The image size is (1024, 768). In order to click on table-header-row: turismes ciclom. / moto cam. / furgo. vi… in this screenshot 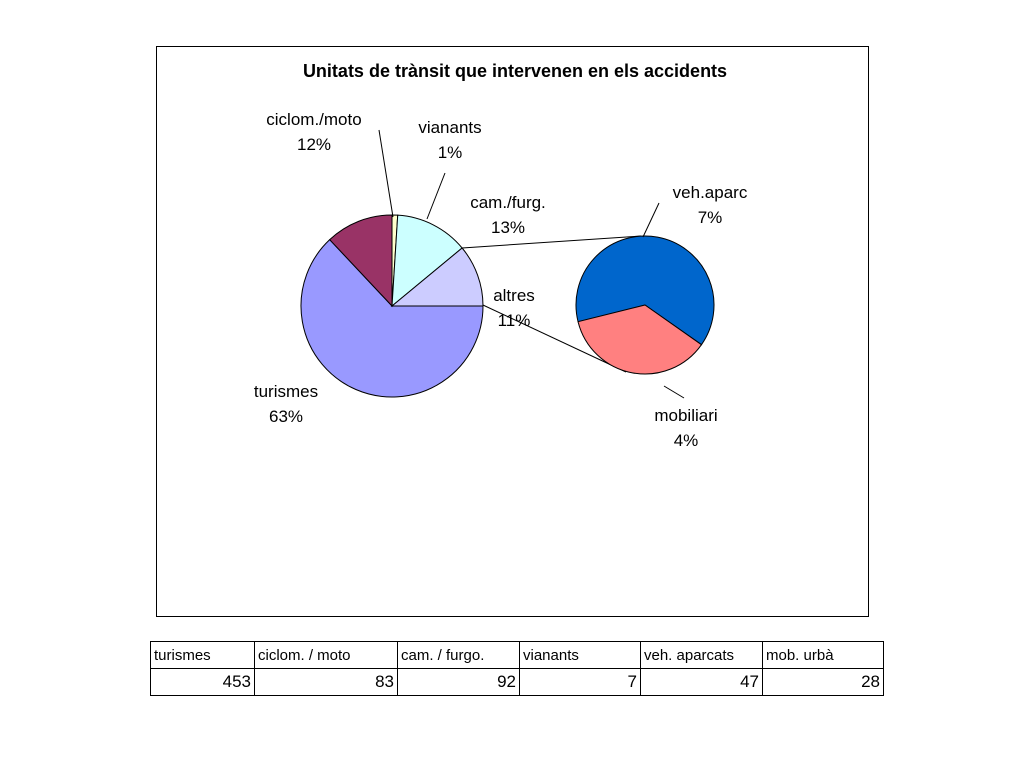, I will do `click(517, 655)`.